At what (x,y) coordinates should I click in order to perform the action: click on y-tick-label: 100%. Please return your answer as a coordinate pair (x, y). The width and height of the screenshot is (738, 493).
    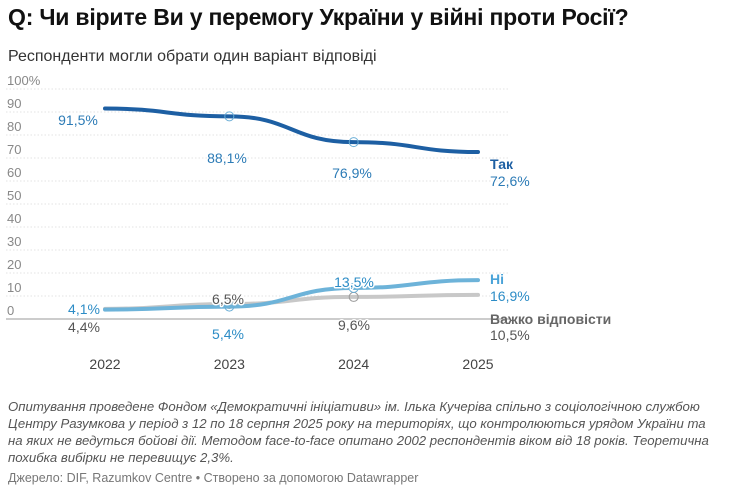
    Looking at the image, I should click on (24, 82).